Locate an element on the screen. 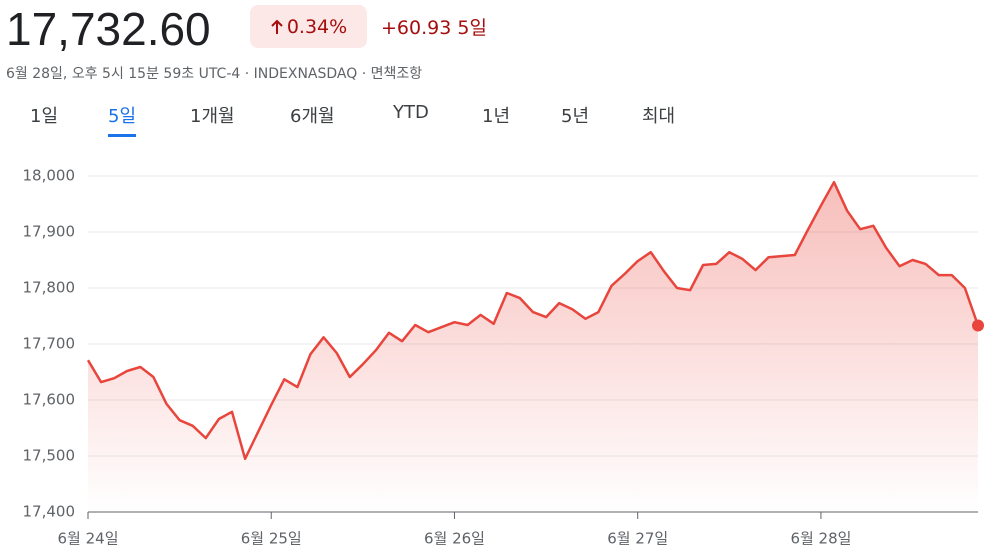 The height and width of the screenshot is (553, 992). y-tick-label: 17,400 is located at coordinates (49, 512).